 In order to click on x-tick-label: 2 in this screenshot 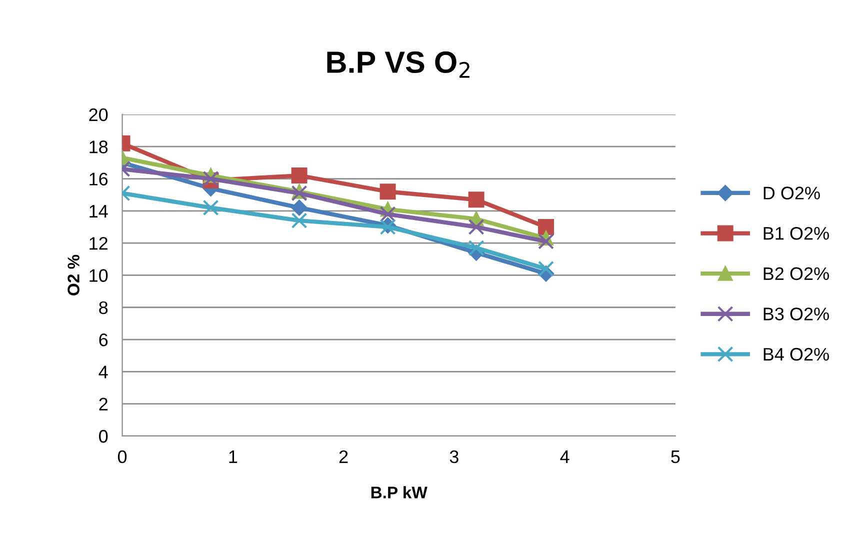, I will do `click(343, 456)`.